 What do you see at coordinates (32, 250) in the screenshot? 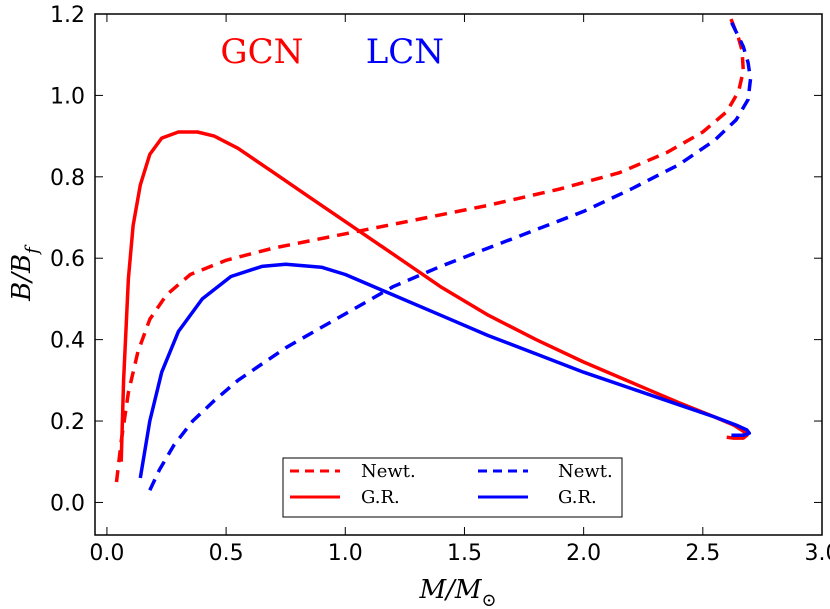
I see `y-axis-label-sub: f` at bounding box center [32, 250].